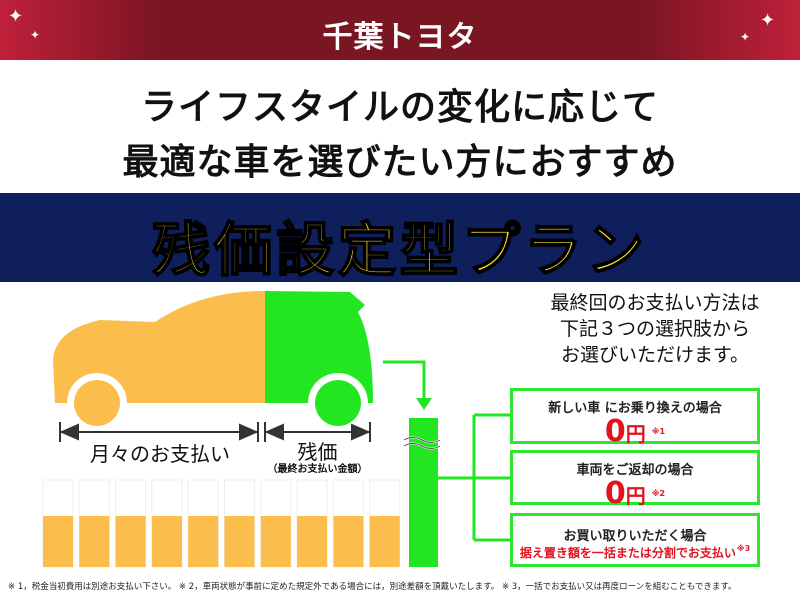 The image size is (800, 600). I want to click on residual-sublabel: （最終お支払い金額）, so click(317, 469).